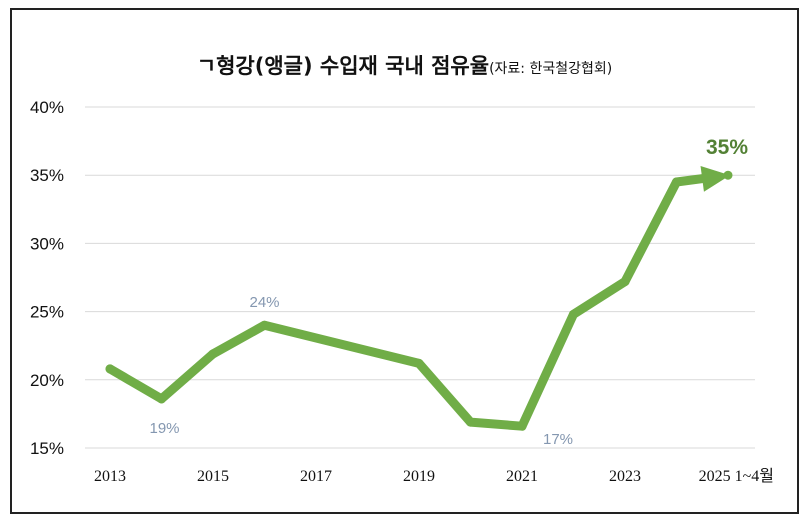  Describe the element at coordinates (213, 476) in the screenshot. I see `x-tick-label: 2015` at that location.